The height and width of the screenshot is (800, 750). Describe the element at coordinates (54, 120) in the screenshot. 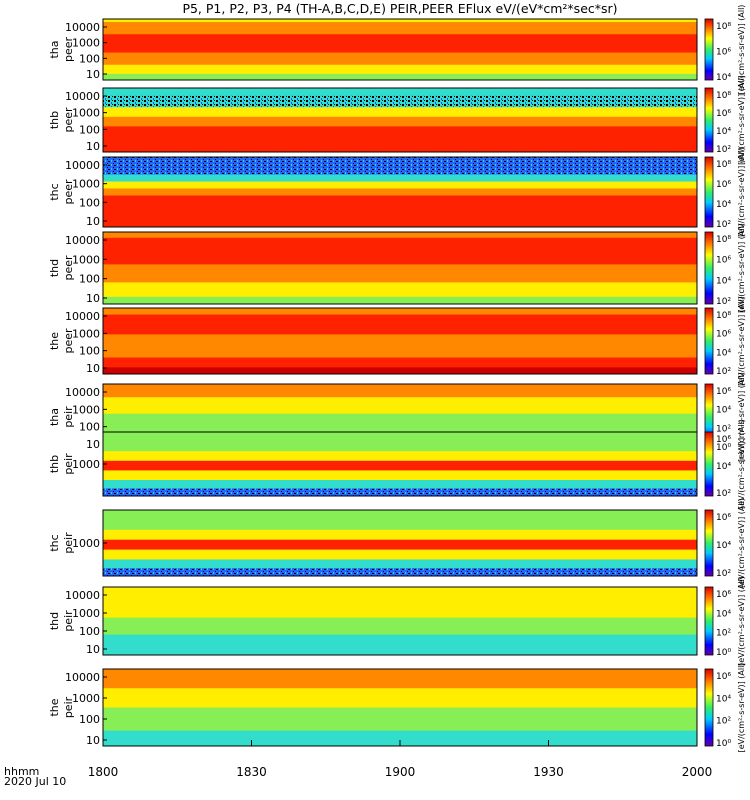

I see `probe-label: thb` at that location.